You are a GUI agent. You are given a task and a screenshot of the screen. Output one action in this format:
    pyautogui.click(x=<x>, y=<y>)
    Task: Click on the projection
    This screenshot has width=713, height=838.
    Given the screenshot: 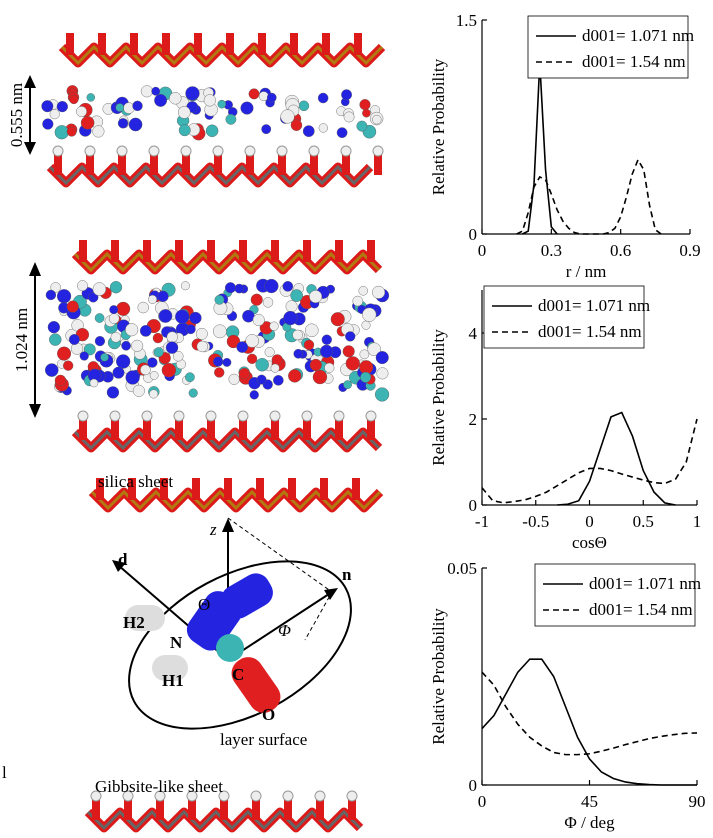 What is the action you would take?
    pyautogui.click(x=280, y=579)
    